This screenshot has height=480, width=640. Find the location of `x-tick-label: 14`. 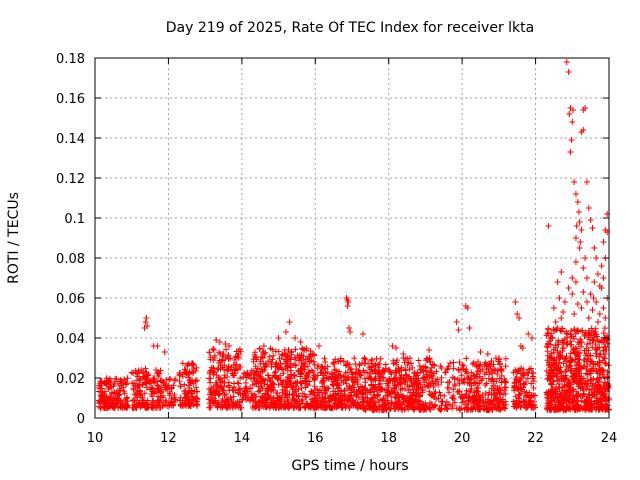

x-tick-label: 14 is located at coordinates (242, 438).